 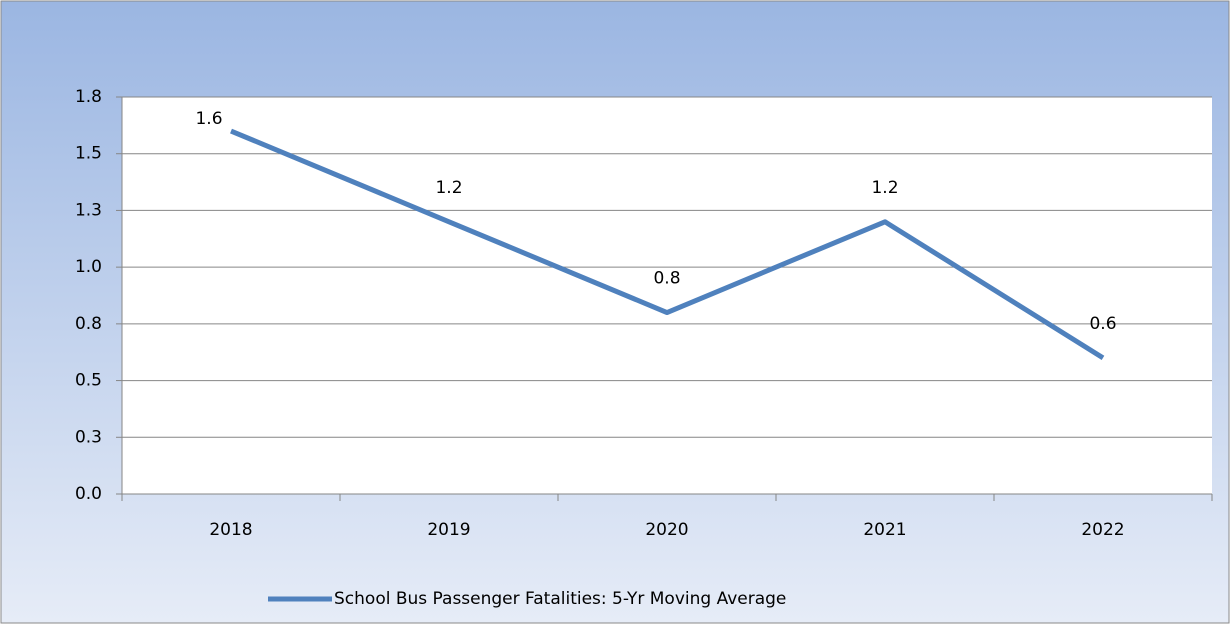 What do you see at coordinates (88, 267) in the screenshot?
I see `y-tick-label: 1.0` at bounding box center [88, 267].